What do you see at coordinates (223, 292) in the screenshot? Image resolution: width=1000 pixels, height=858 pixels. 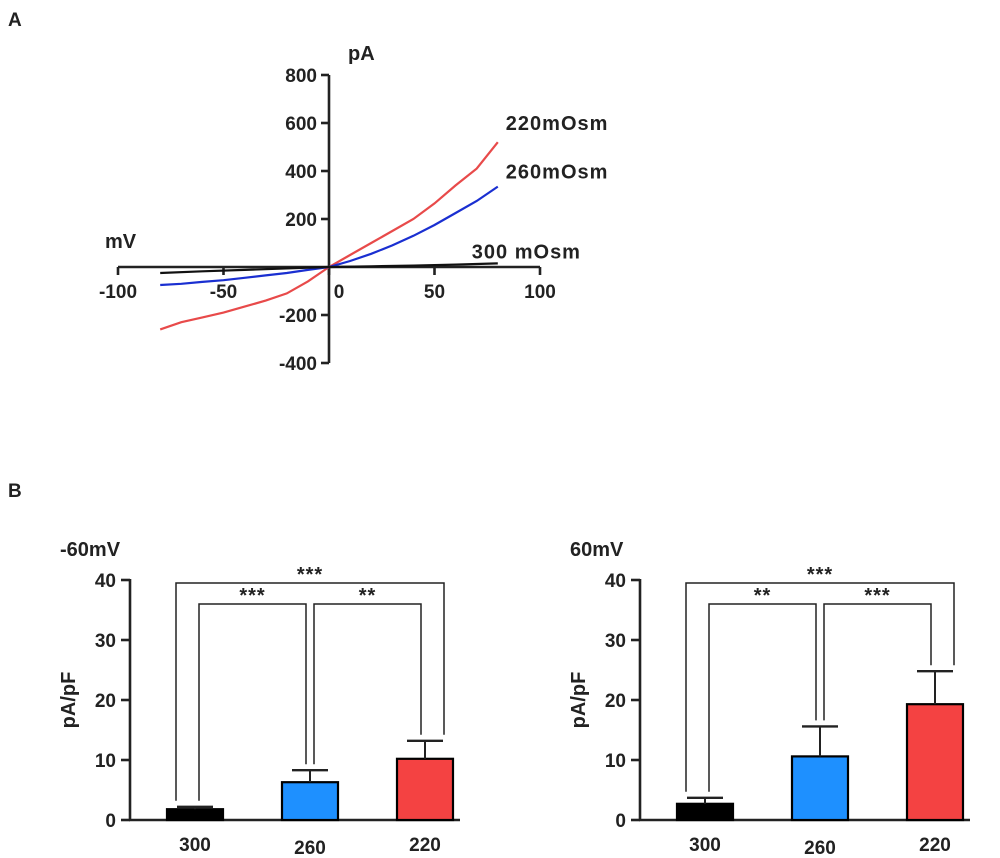 I see `x-tick-label: -50` at bounding box center [223, 292].